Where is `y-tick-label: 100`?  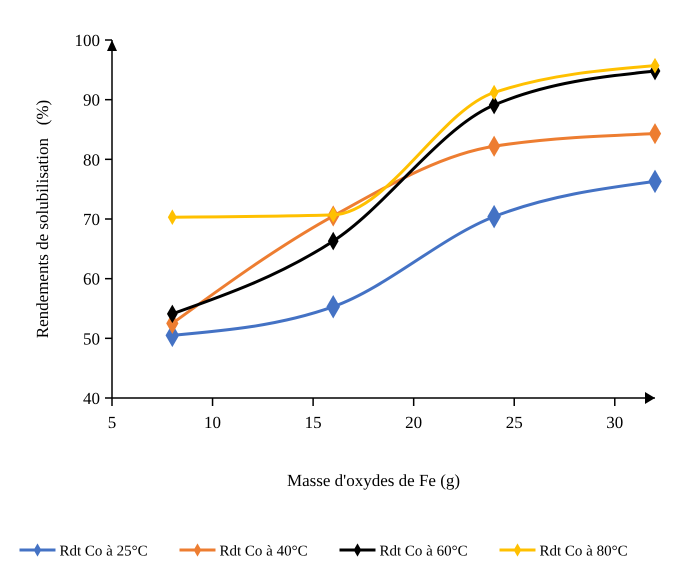
y-tick-label: 100 is located at coordinates (87, 40).